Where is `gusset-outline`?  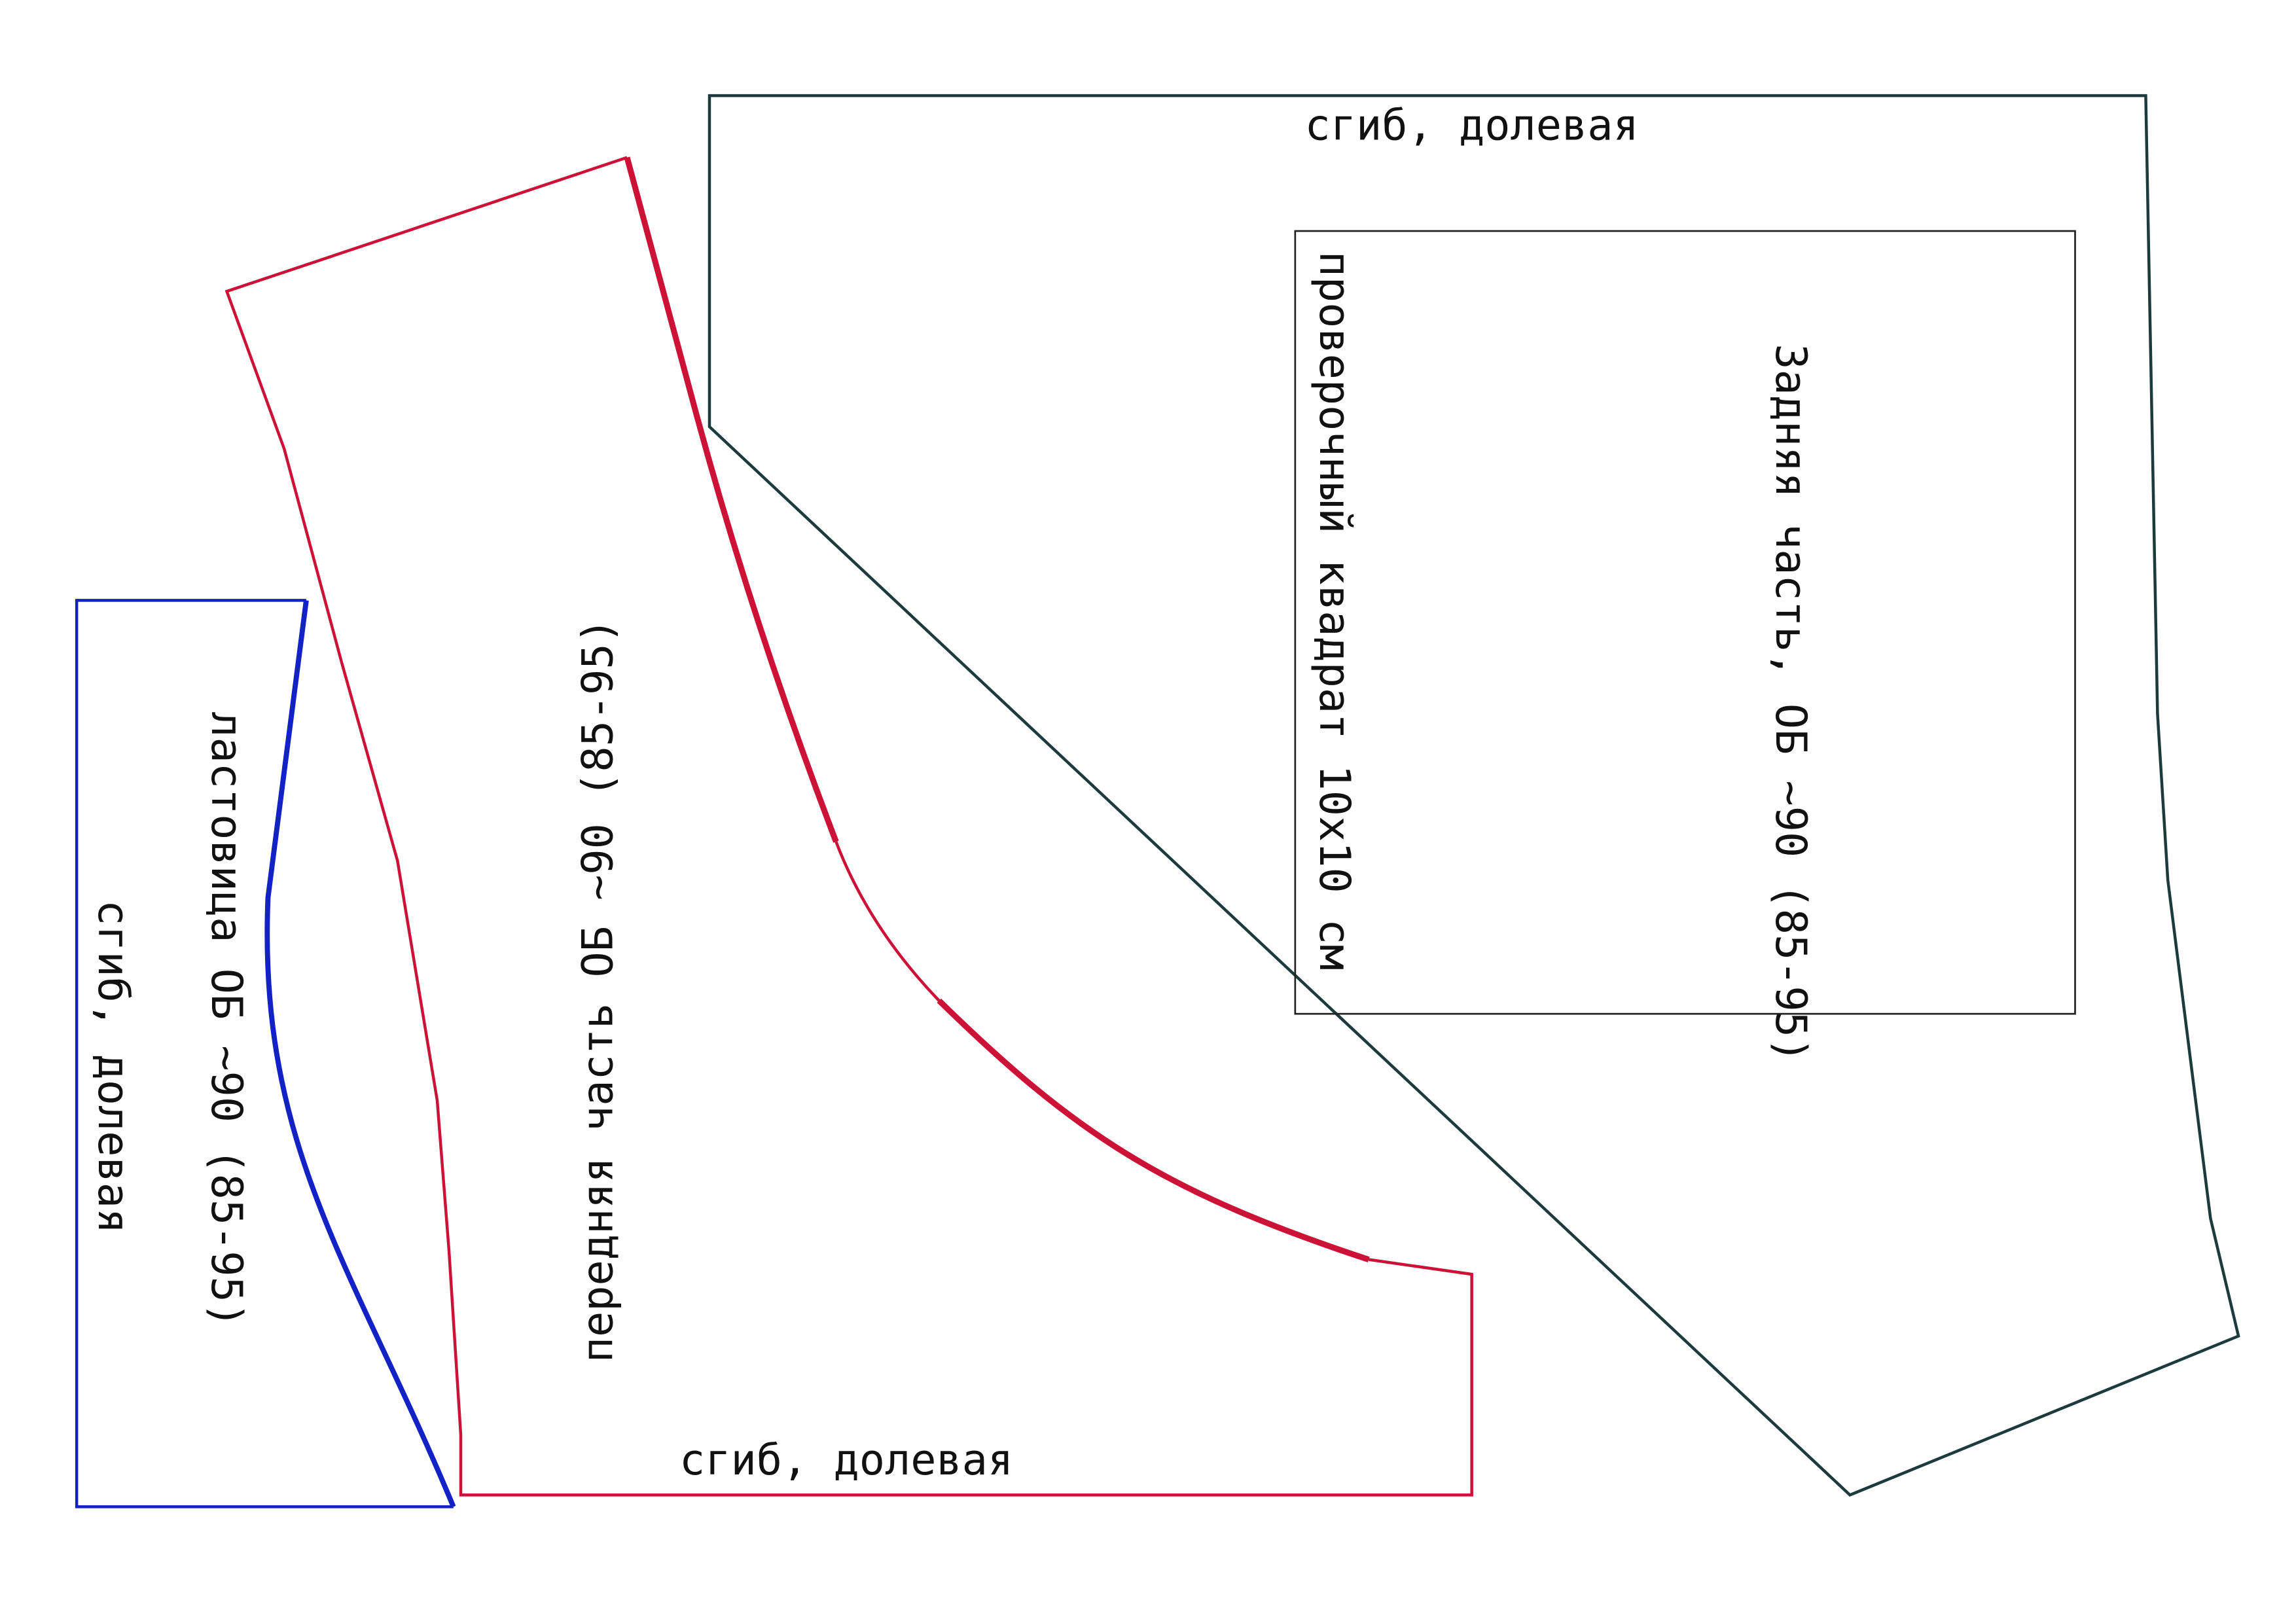 gusset-outline is located at coordinates (264, 1053).